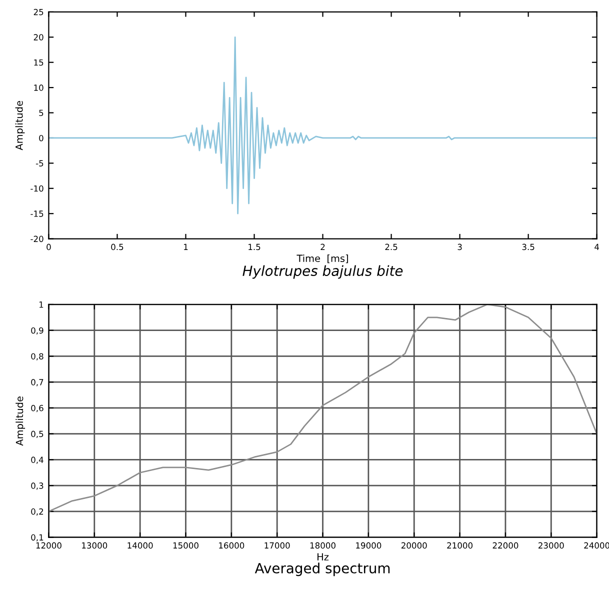 This screenshot has height=597, width=609. I want to click on x-tick-label: 12000, so click(49, 545).